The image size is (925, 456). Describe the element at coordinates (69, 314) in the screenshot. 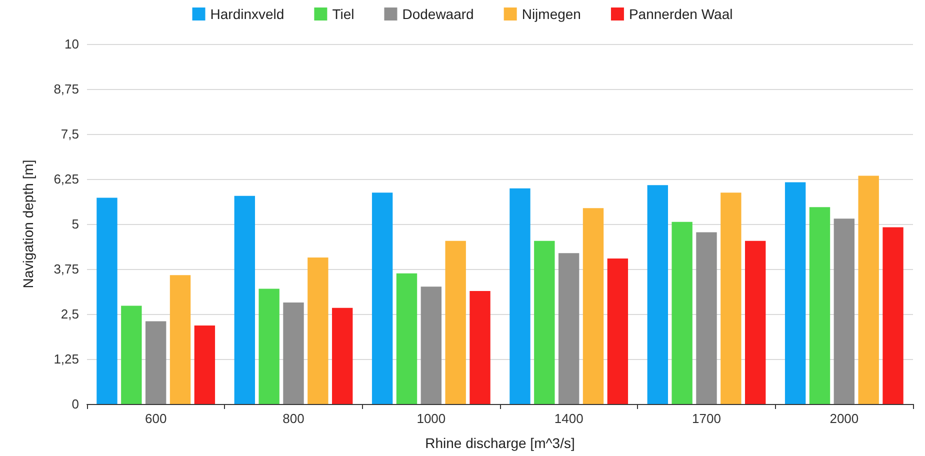

I see `y-tick-label: 2,5` at that location.